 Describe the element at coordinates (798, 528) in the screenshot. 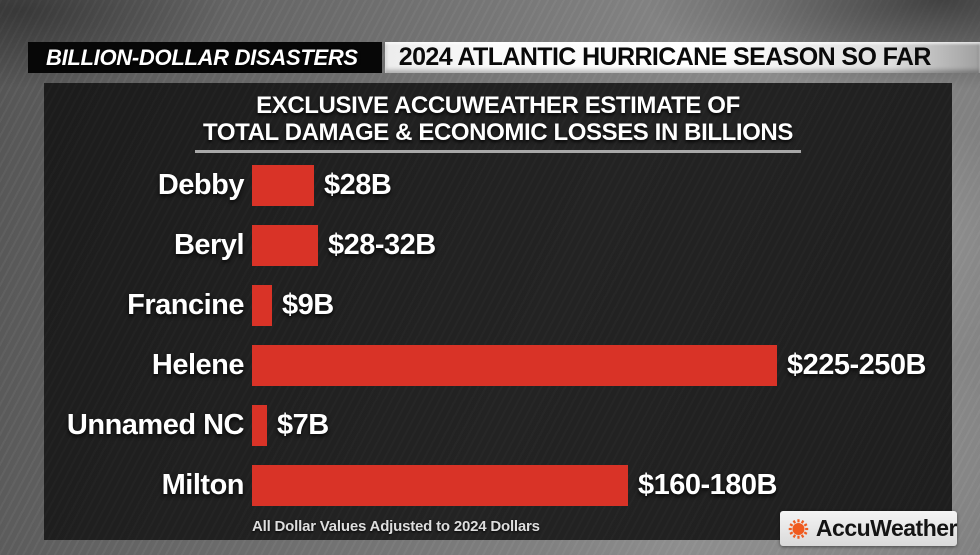

I see `sun-icon` at that location.